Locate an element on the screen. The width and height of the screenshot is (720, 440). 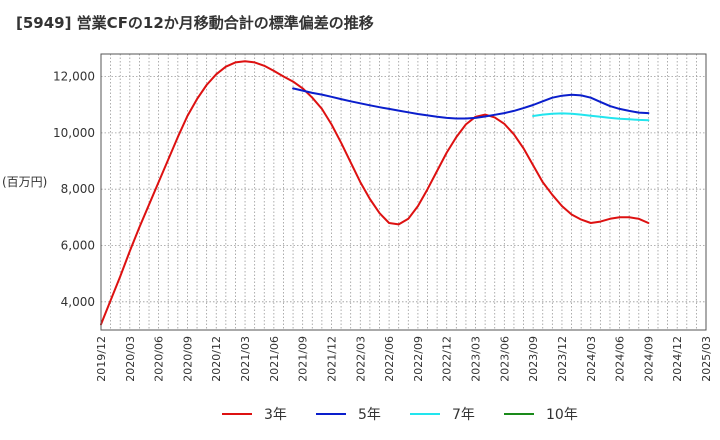
x-tick-label: 2023/03 is located at coordinates (476, 359).